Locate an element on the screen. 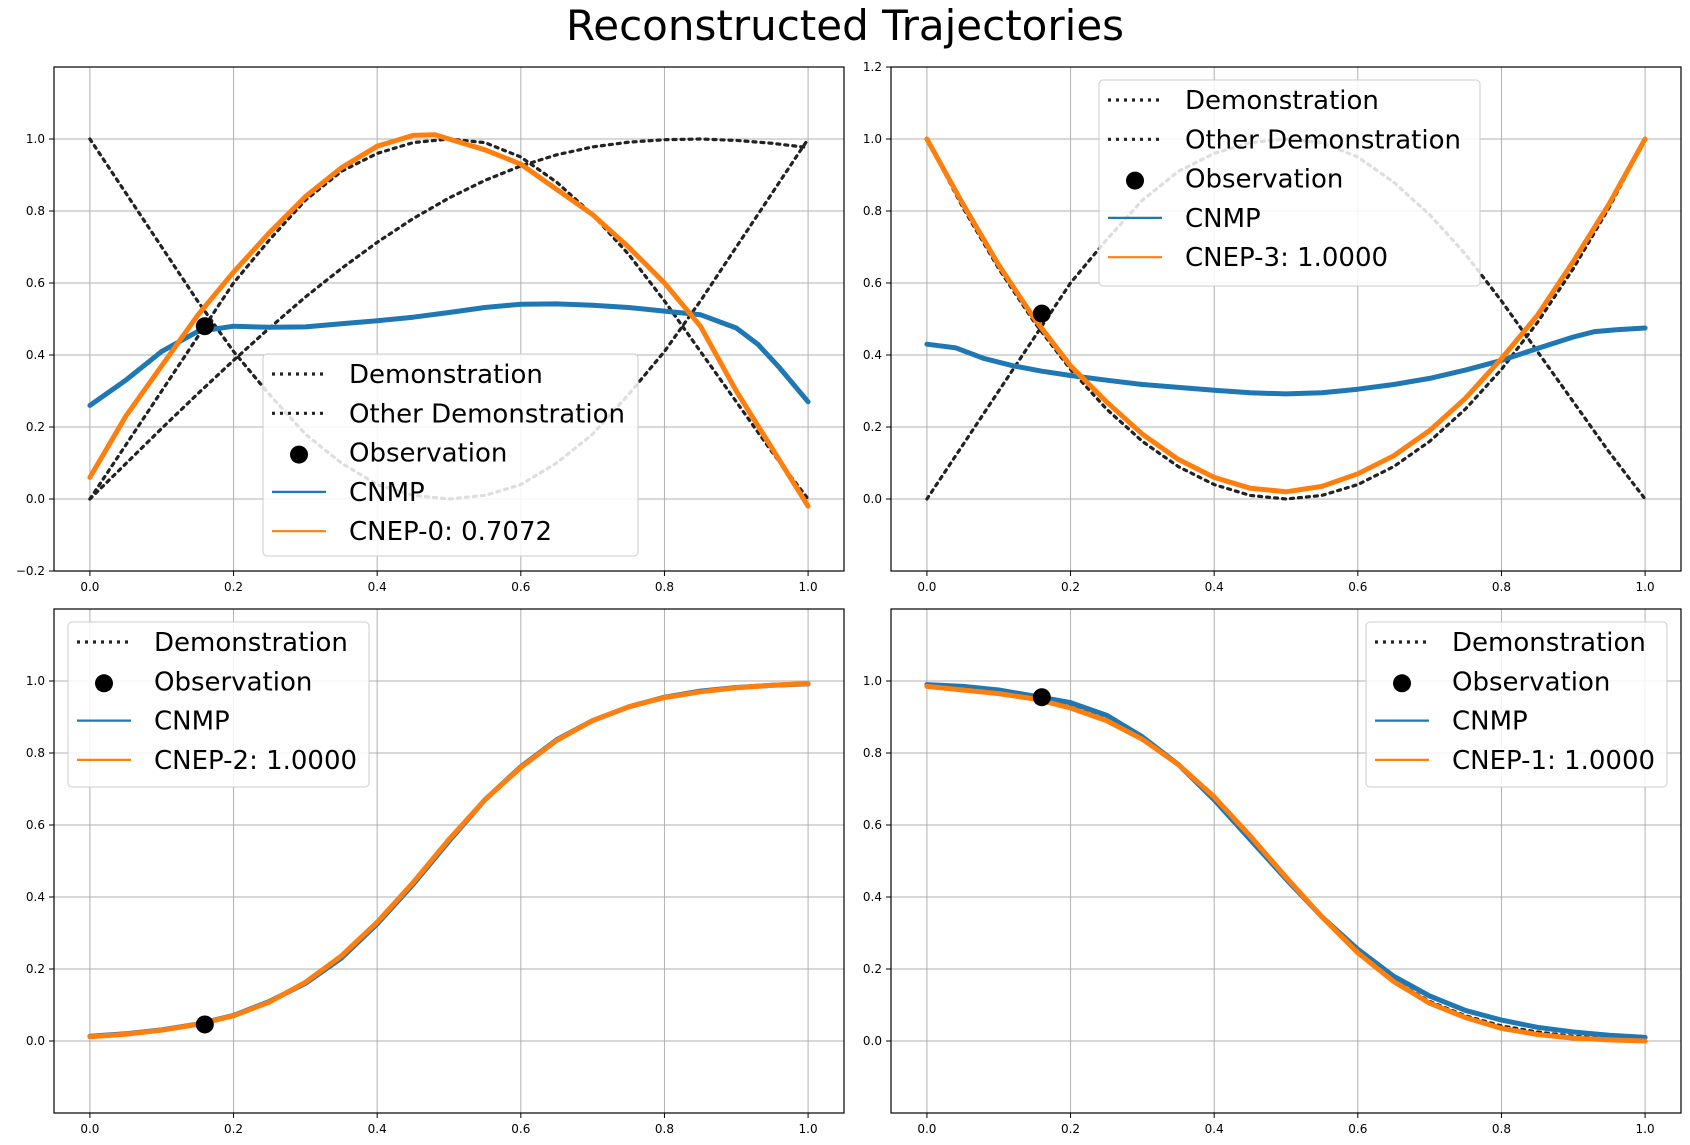 The height and width of the screenshot is (1145, 1690). series-line-demonstration is located at coordinates (449, 319).